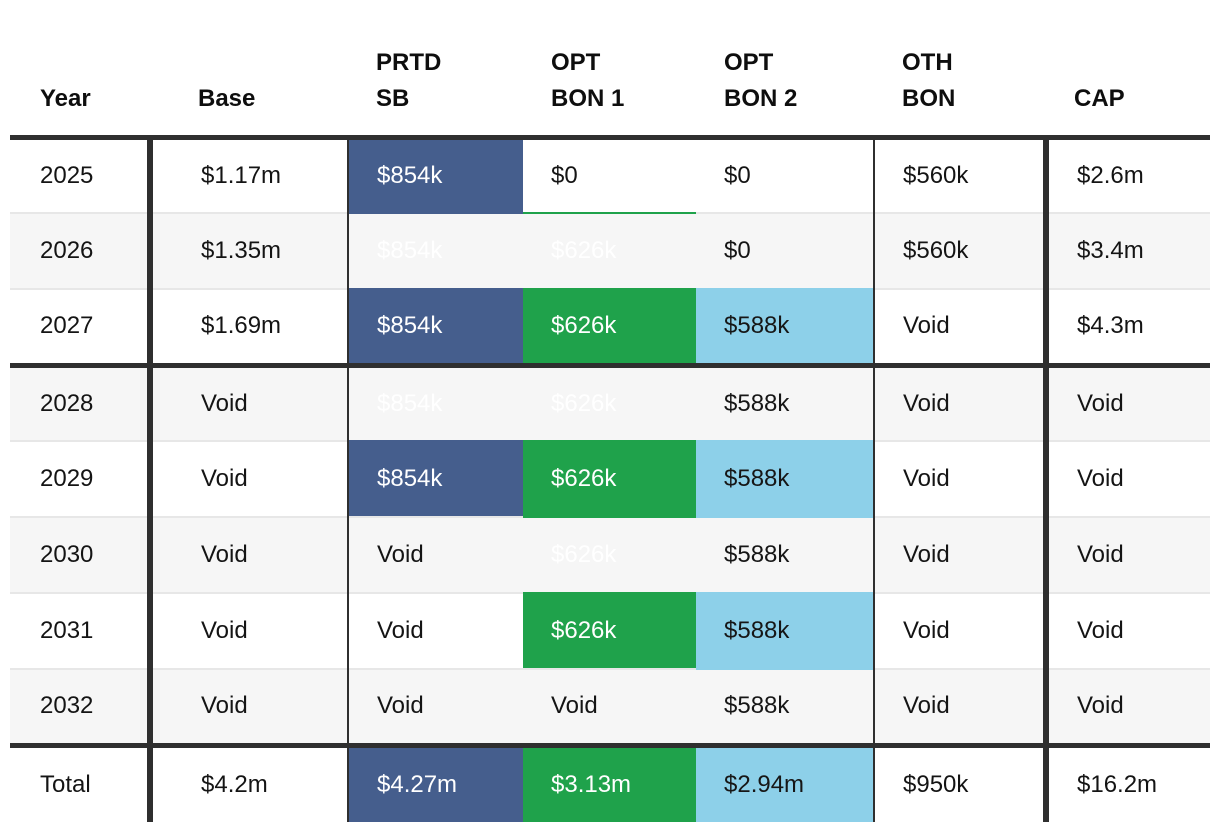 The image size is (1220, 840). I want to click on cell-cap: $3.4m, so click(1126, 250).